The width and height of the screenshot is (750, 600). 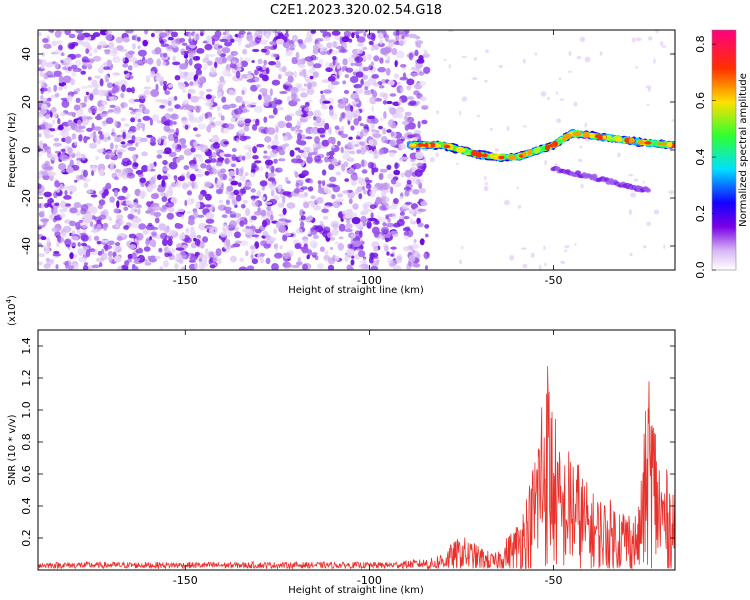 I want to click on spectrogram-ytick-label: 40, so click(x=26, y=54).